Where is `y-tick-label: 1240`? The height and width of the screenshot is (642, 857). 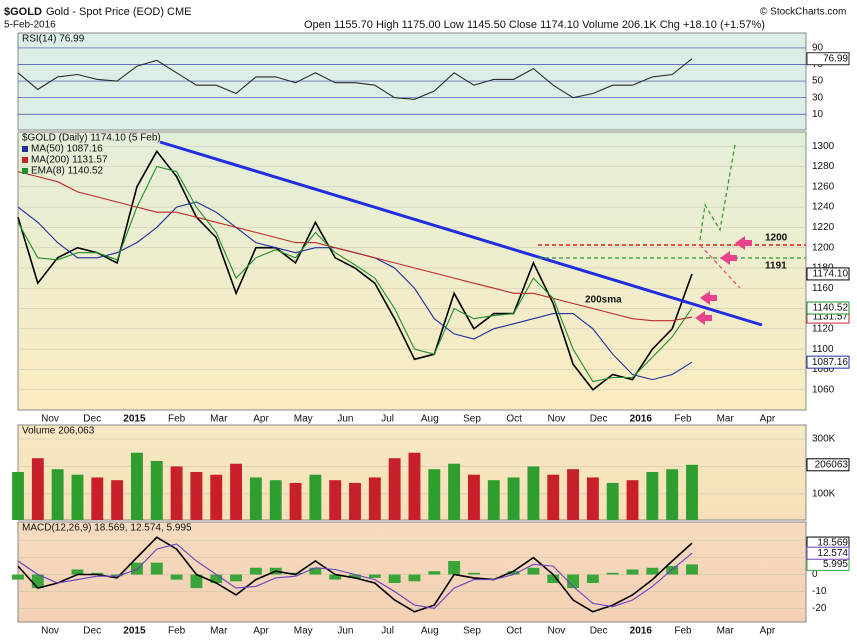
y-tick-label: 1240 is located at coordinates (823, 207).